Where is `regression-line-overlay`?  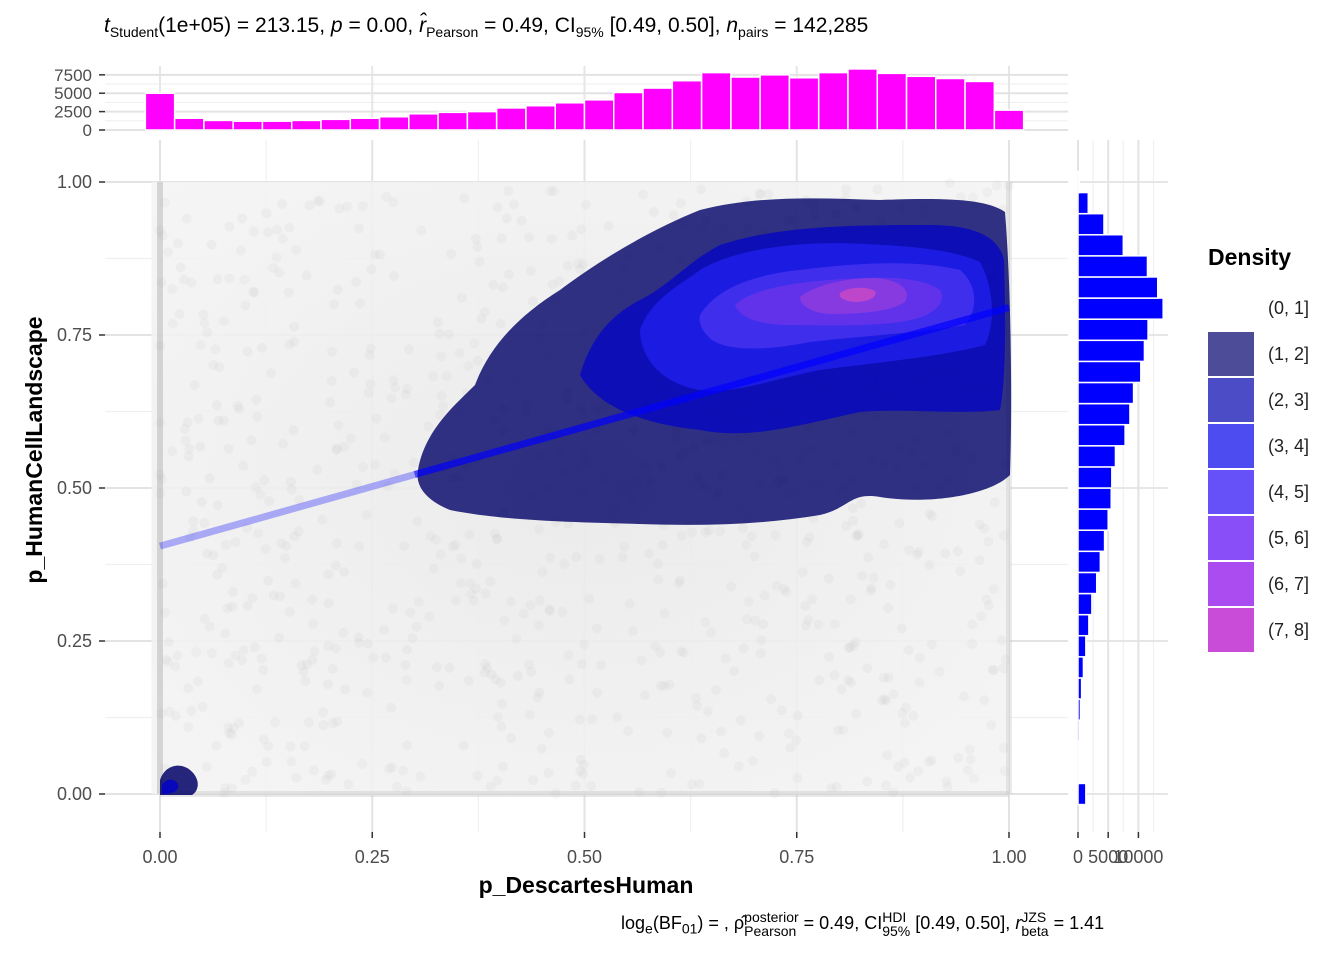
regression-line-overlay is located at coordinates (711, 391).